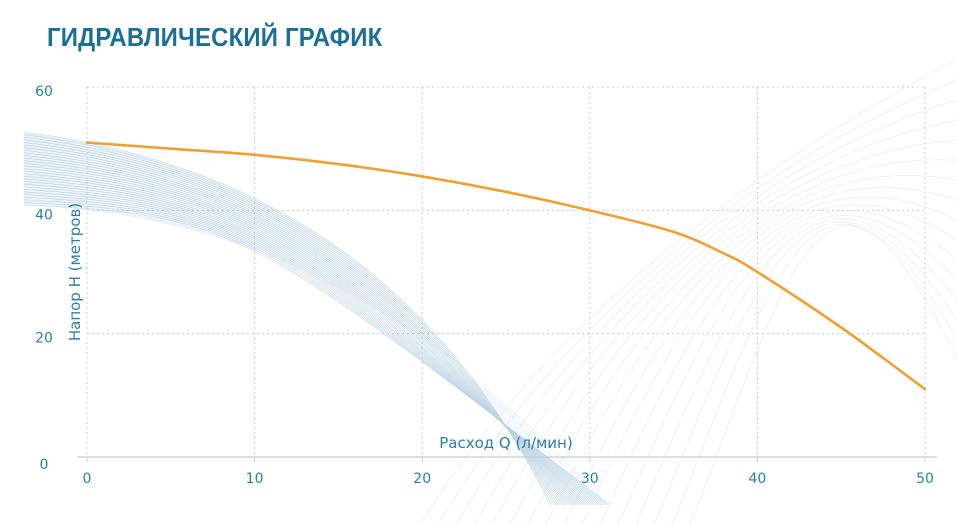 The width and height of the screenshot is (957, 525). What do you see at coordinates (505, 443) in the screenshot?
I see `x-axis-label: Расход Q (л/мин)` at bounding box center [505, 443].